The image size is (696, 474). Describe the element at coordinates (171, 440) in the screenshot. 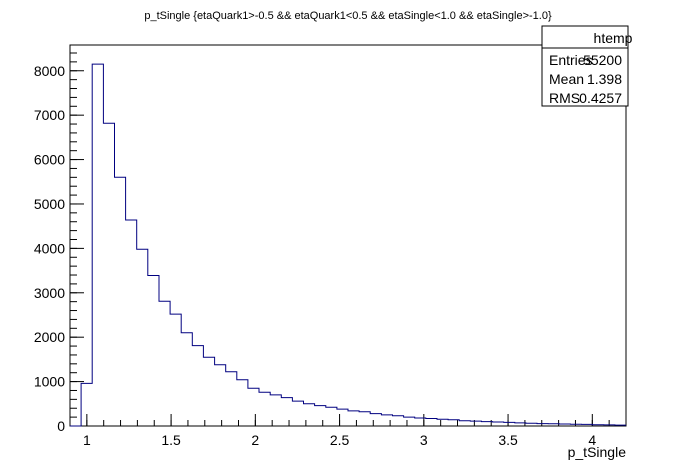

I see `x-tick-label: 1.5` at that location.